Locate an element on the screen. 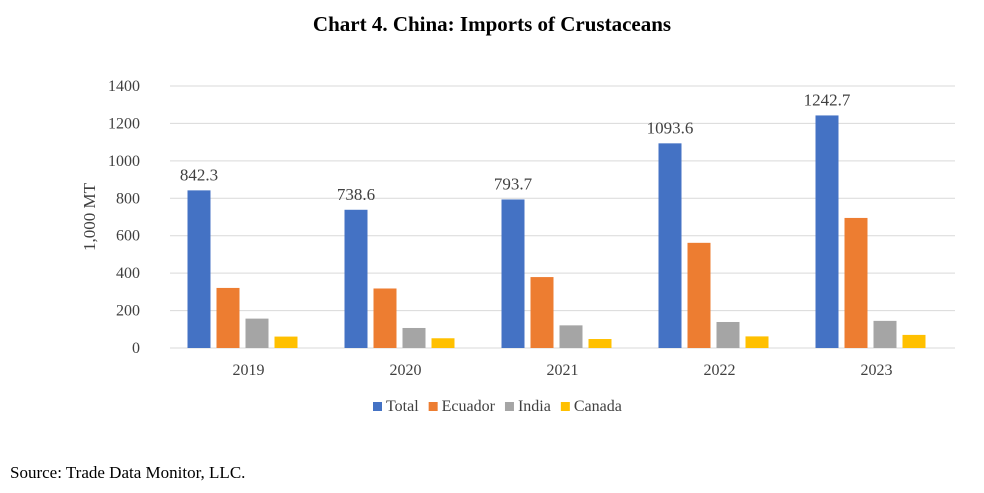  bar-canada-2019 is located at coordinates (286, 342).